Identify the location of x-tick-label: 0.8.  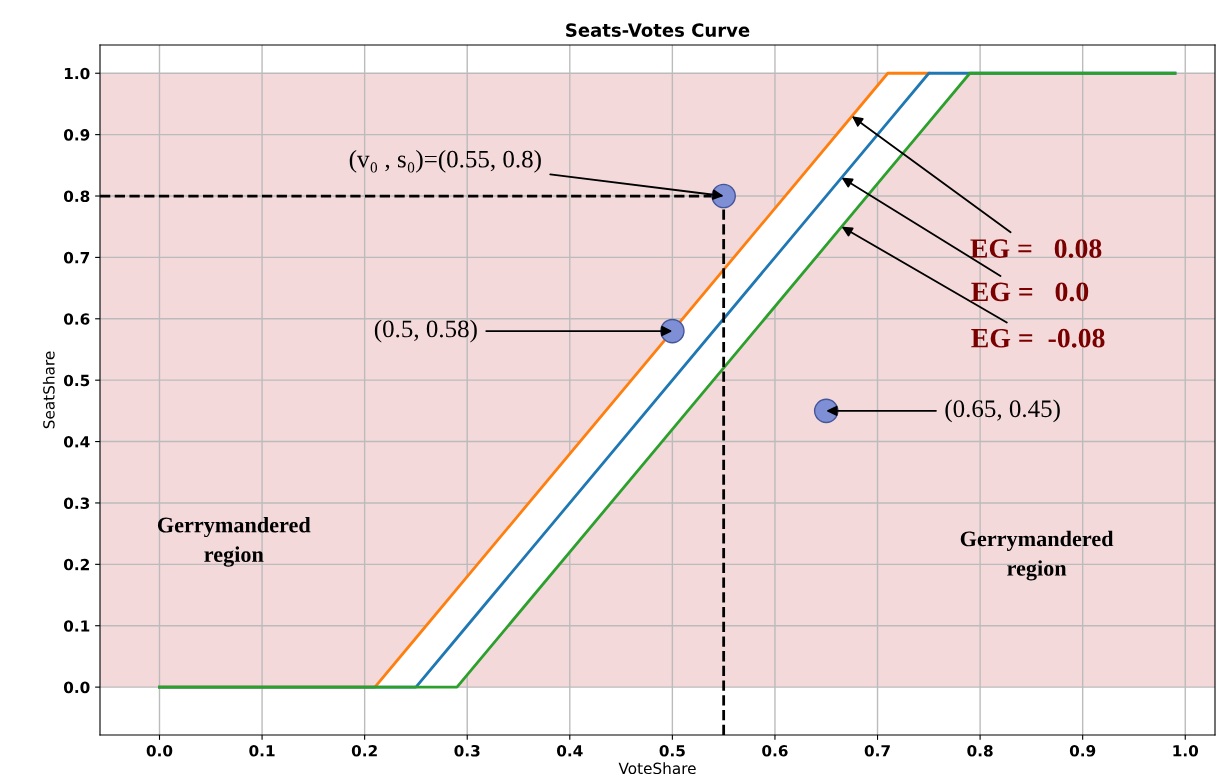
(980, 750).